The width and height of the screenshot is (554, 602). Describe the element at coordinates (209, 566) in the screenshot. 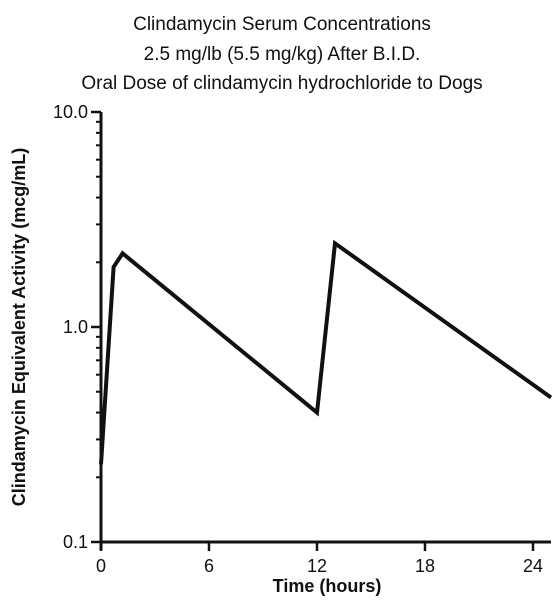

I see `x-tick-label: 6` at that location.